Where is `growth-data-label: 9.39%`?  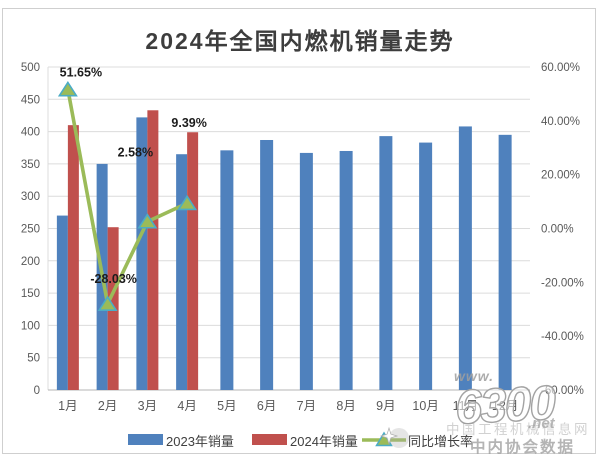 growth-data-label: 9.39% is located at coordinates (188, 123).